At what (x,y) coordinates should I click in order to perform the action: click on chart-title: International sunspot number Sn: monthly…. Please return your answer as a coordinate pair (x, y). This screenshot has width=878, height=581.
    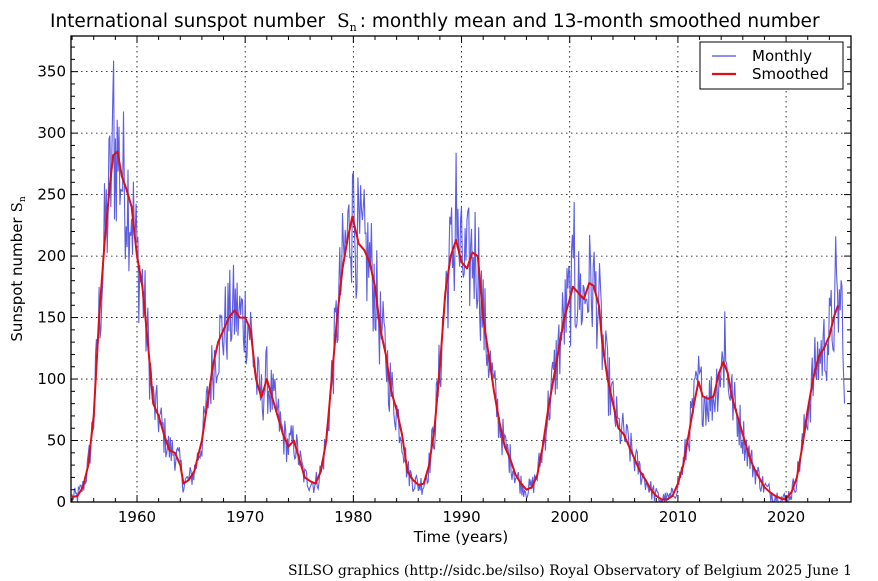
    Looking at the image, I should click on (435, 22).